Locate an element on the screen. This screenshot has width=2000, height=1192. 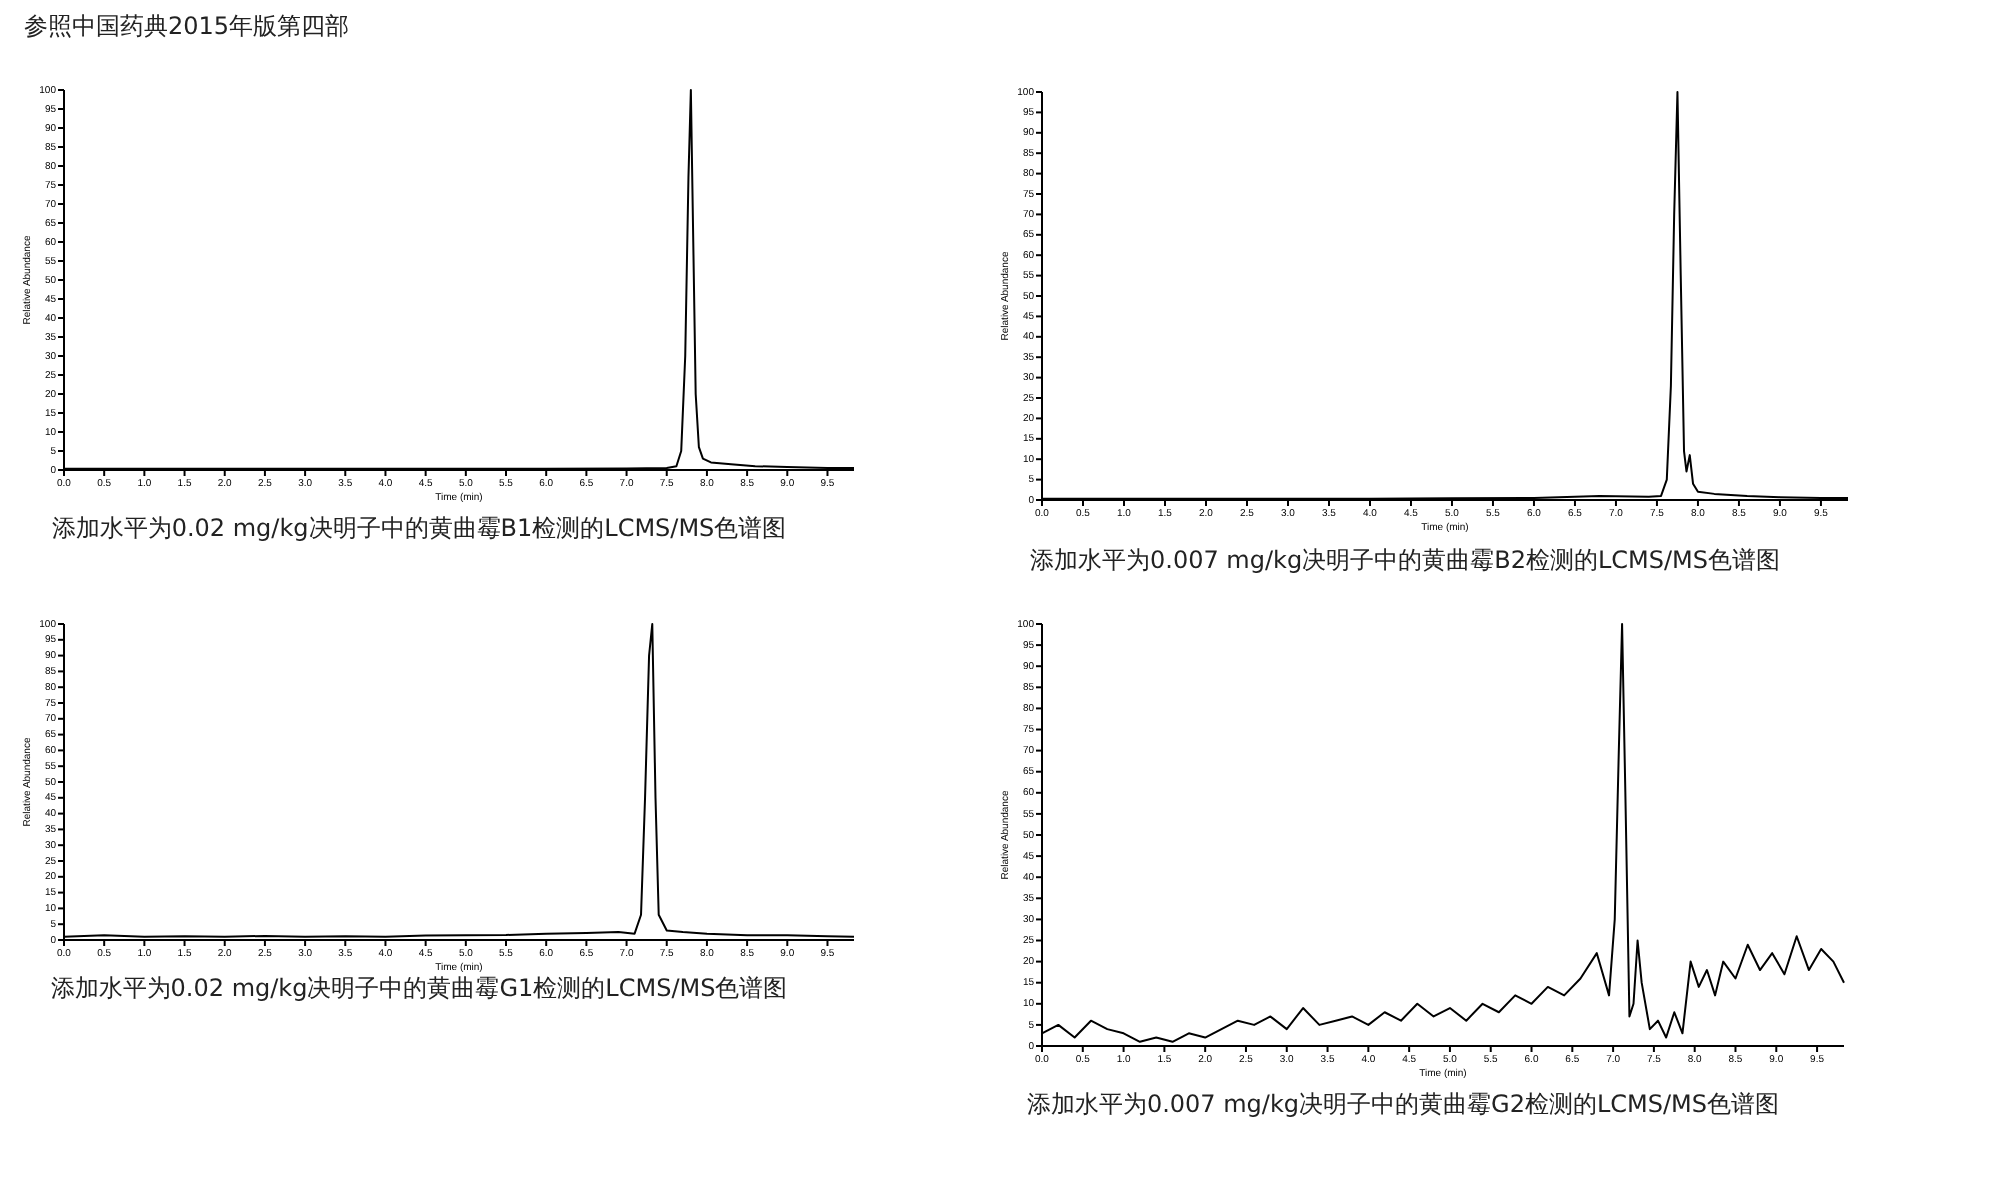
text: 添加水平为0.007 mg/kg决明子中的黄曲霉G2检测的LCMS/MS色谱图 is located at coordinates (1403, 1104).